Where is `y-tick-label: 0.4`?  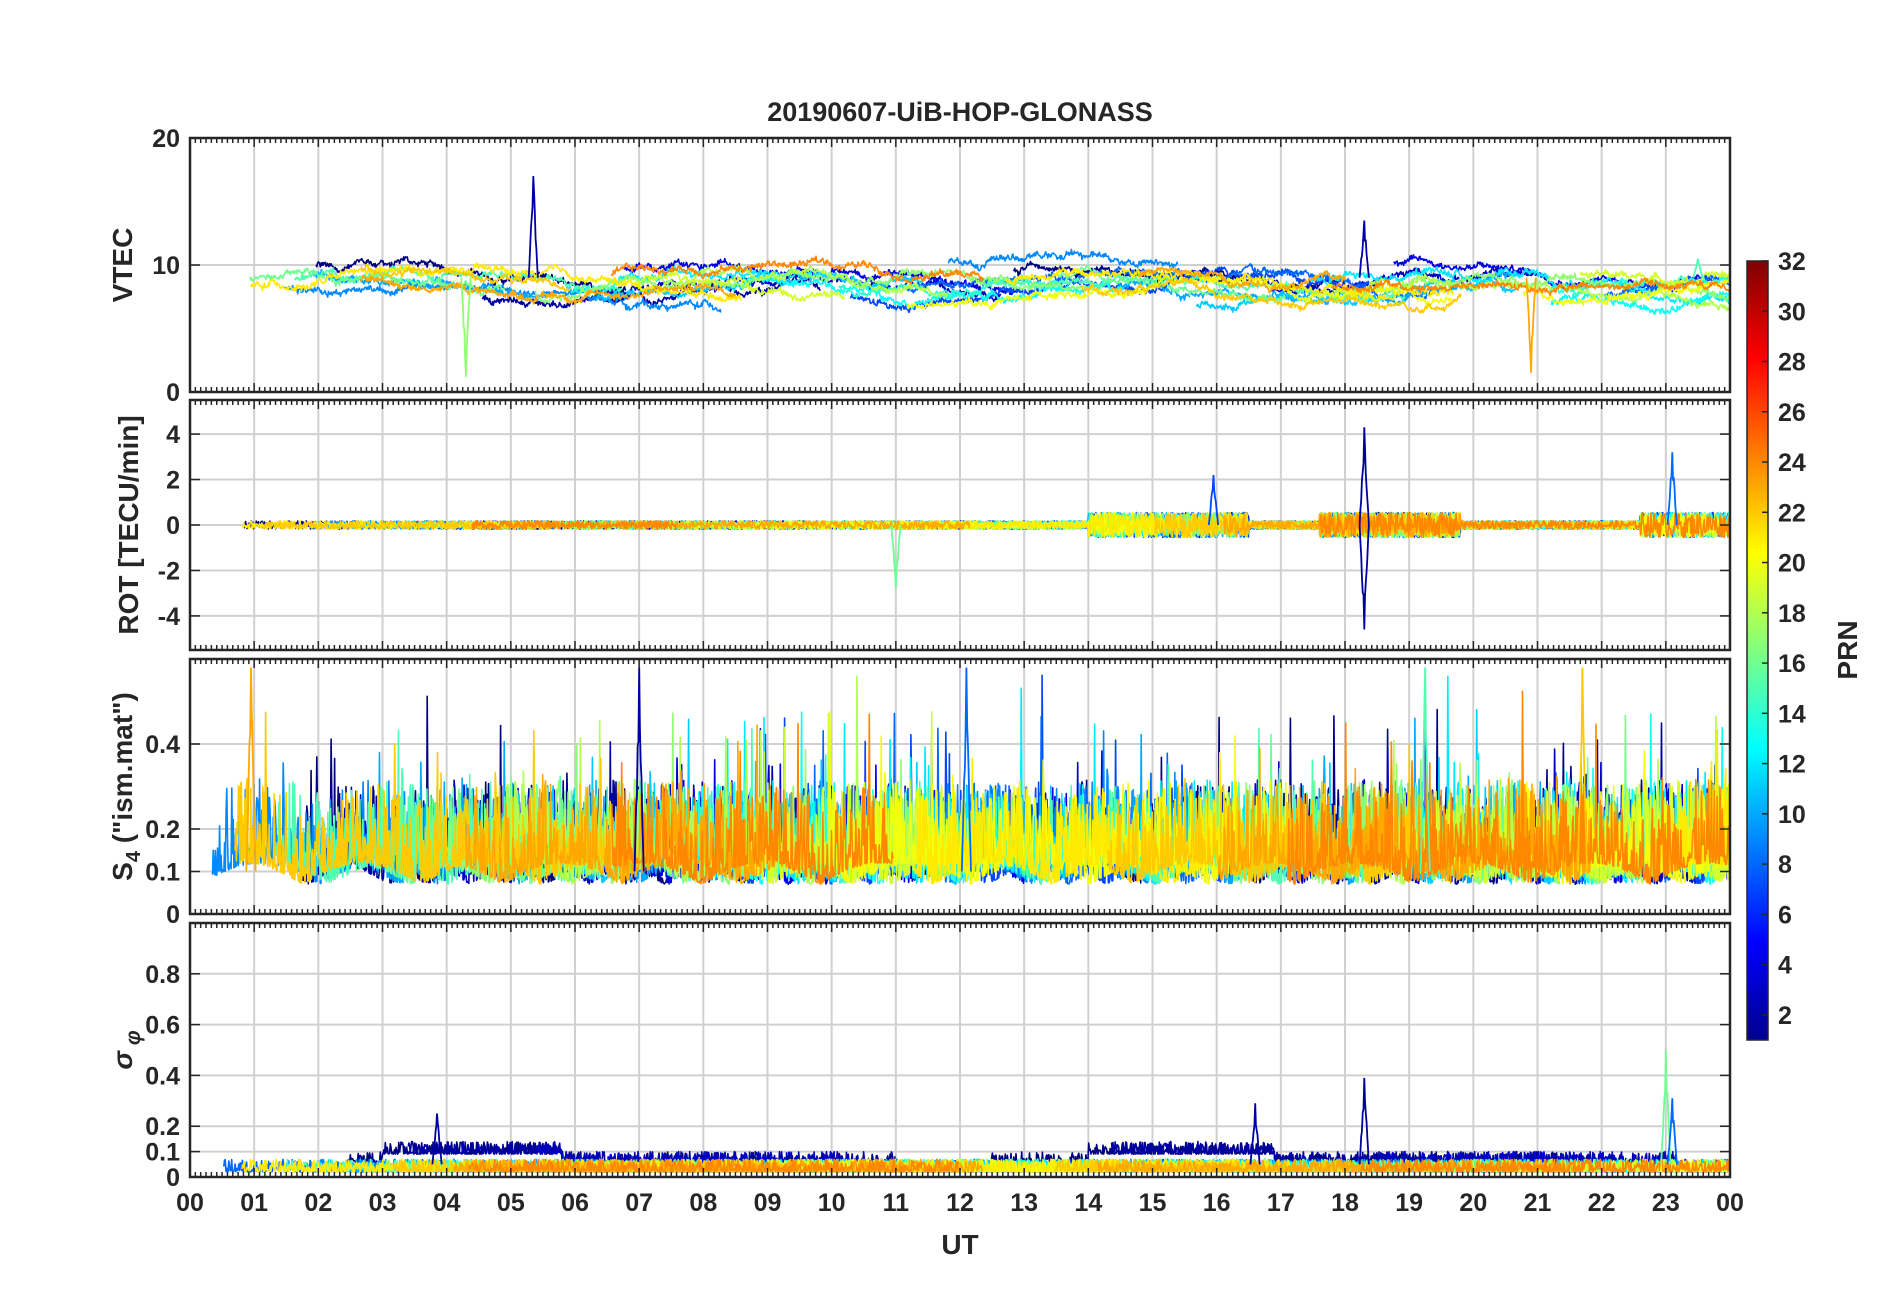 y-tick-label: 0.4 is located at coordinates (162, 1076).